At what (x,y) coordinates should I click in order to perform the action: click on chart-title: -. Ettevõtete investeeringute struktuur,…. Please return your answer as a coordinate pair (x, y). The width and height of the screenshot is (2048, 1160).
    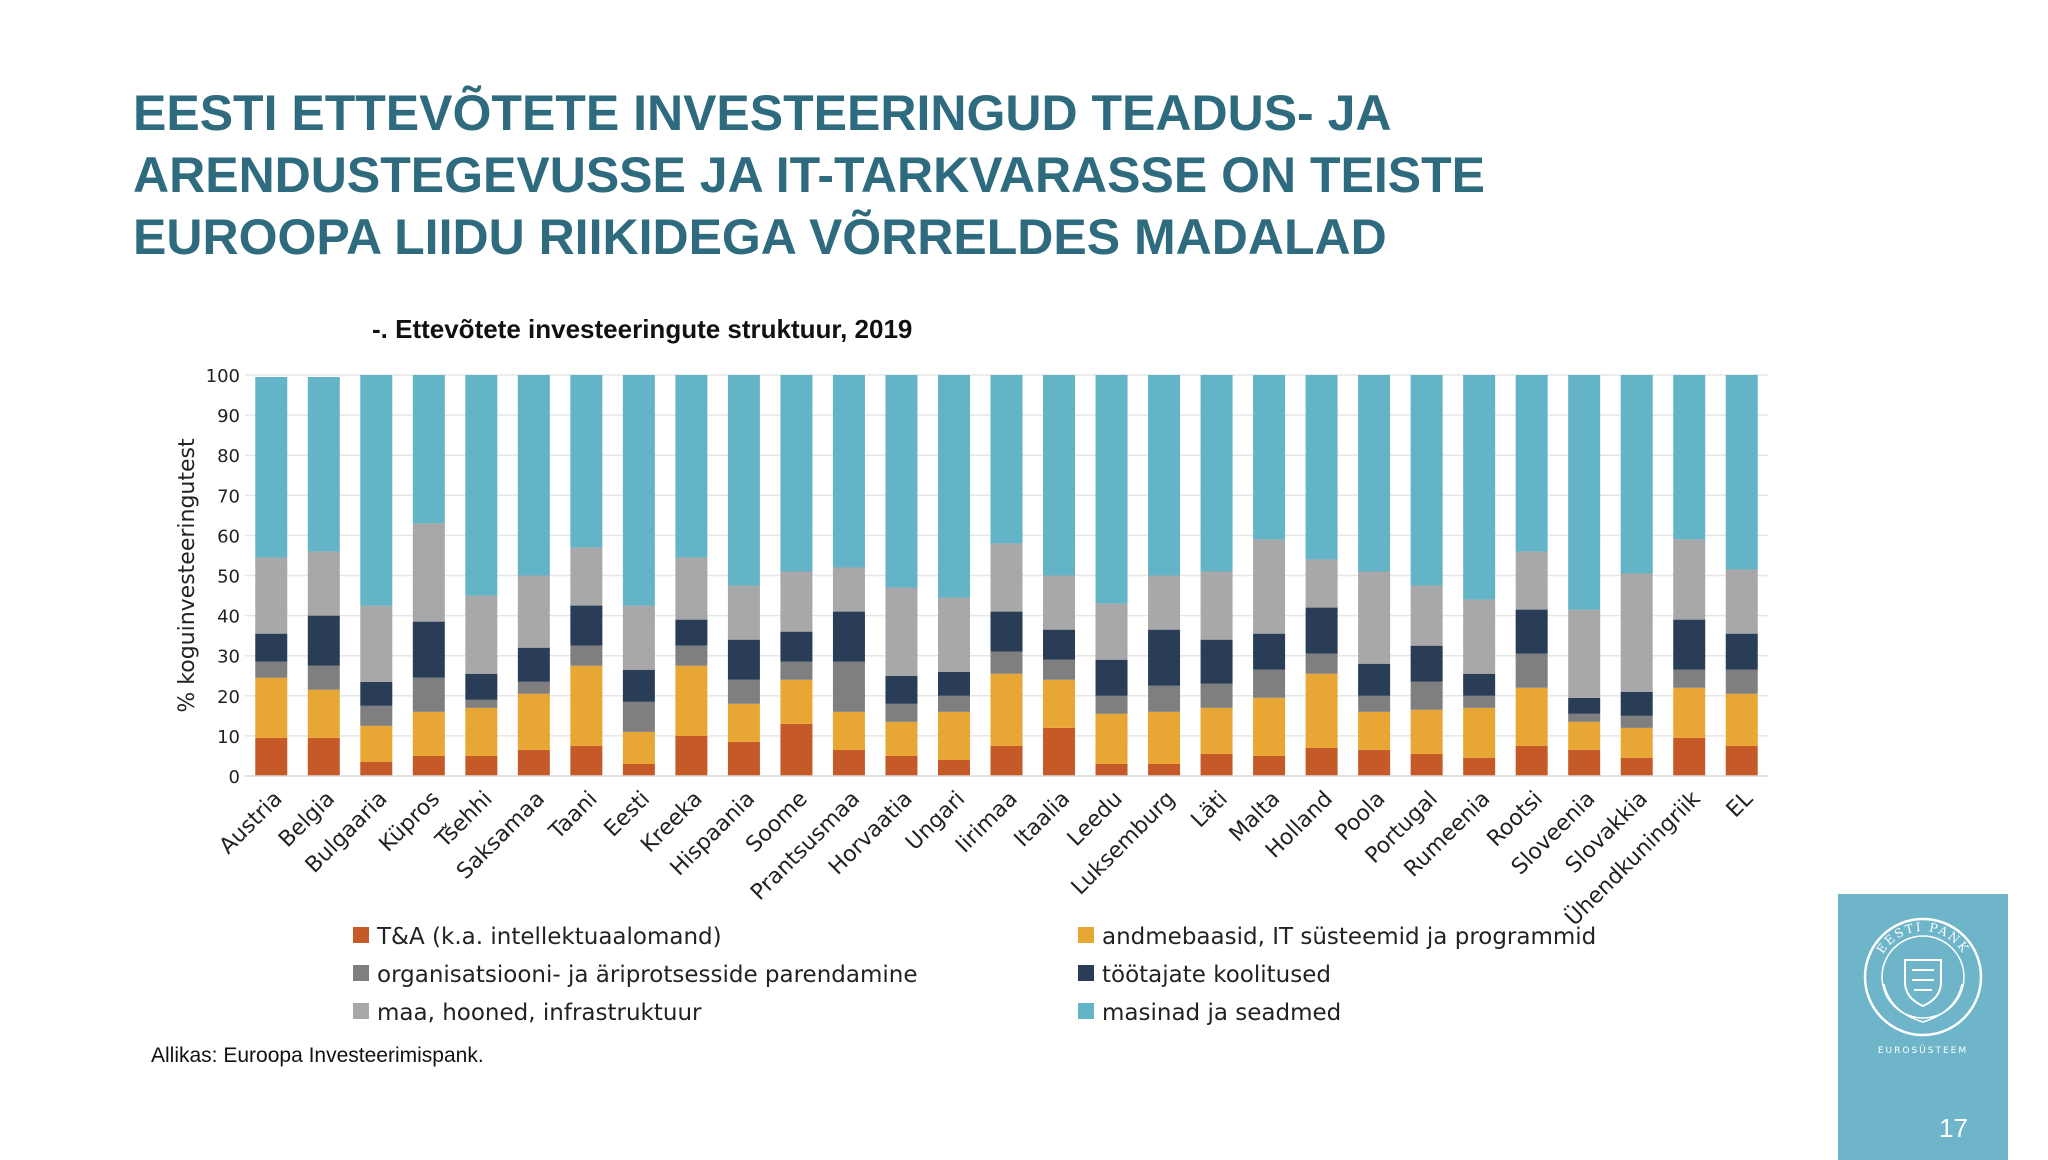
    Looking at the image, I should click on (642, 329).